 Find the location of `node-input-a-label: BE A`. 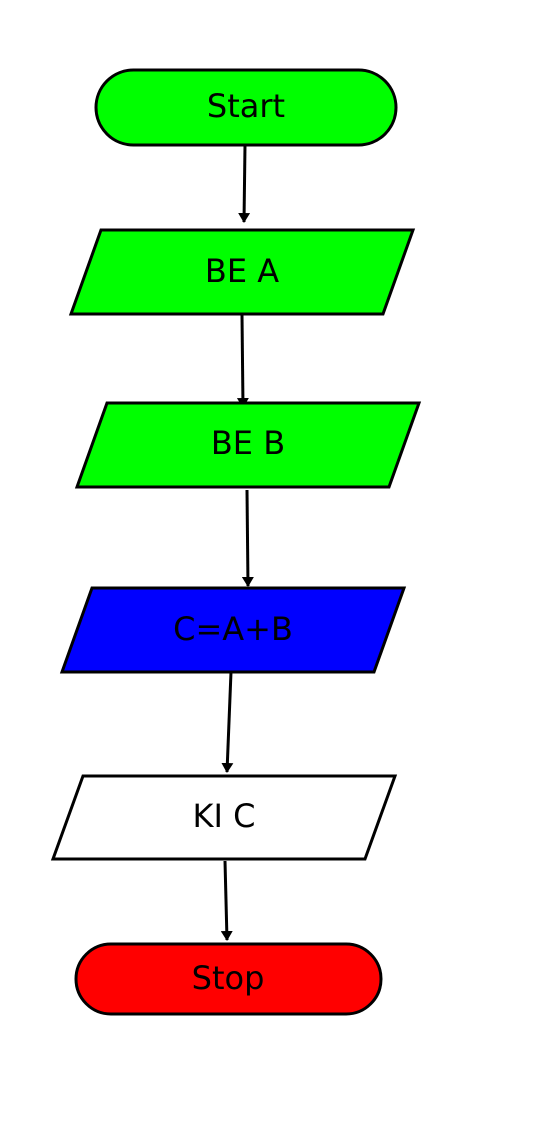

node-input-a-label: BE A is located at coordinates (242, 271).